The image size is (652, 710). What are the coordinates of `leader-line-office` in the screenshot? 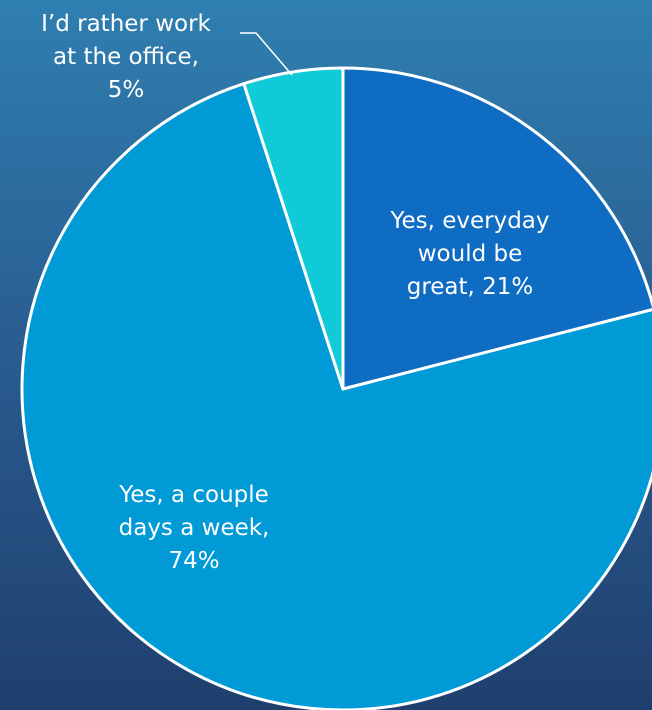 It's located at (266, 54).